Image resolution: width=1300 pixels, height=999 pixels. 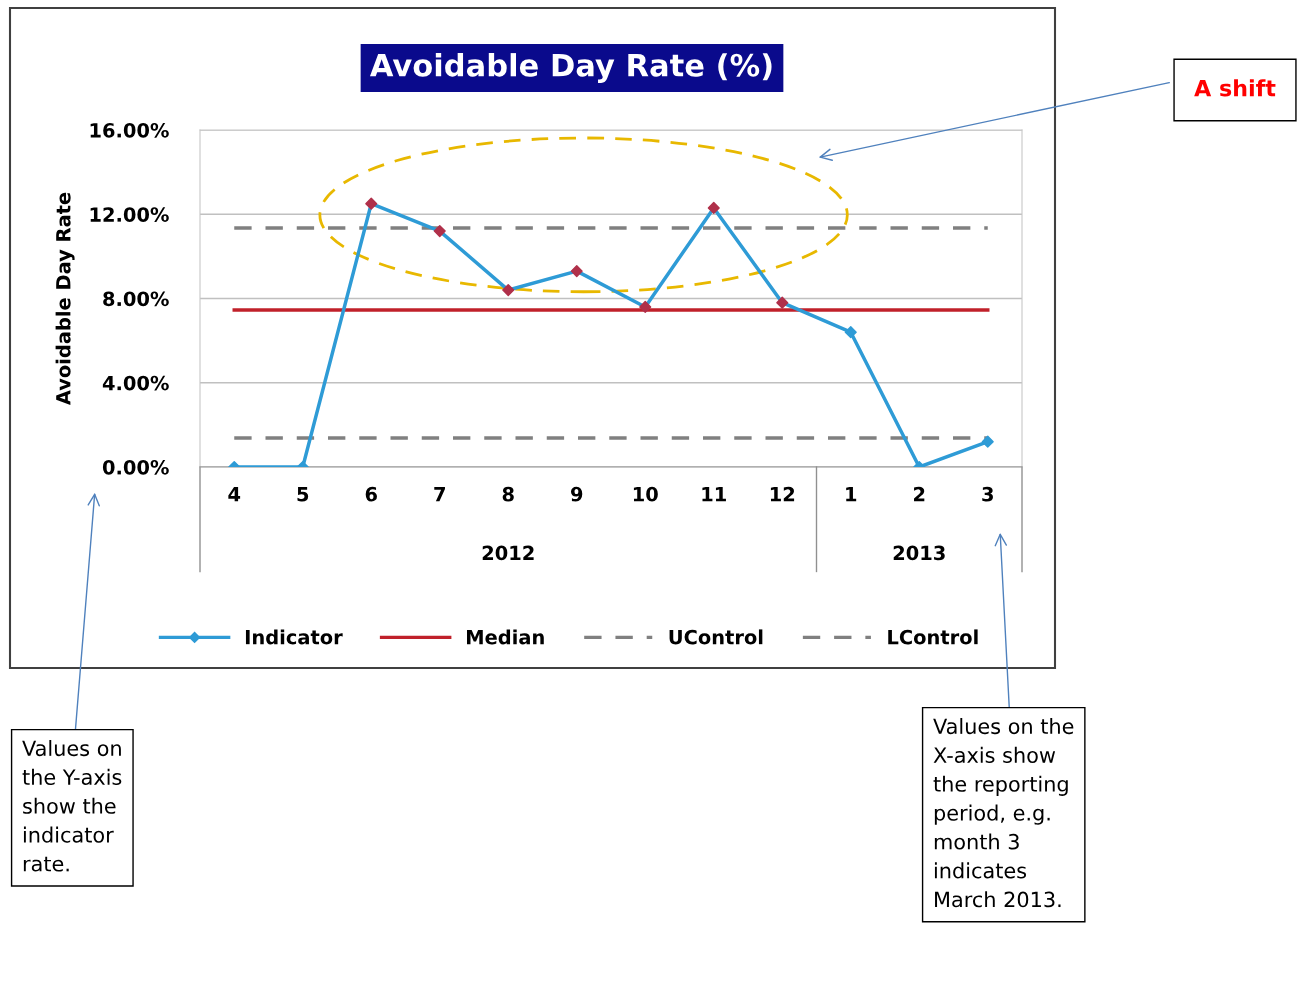 I want to click on y-tick-label: 4.00%, so click(x=135, y=383).